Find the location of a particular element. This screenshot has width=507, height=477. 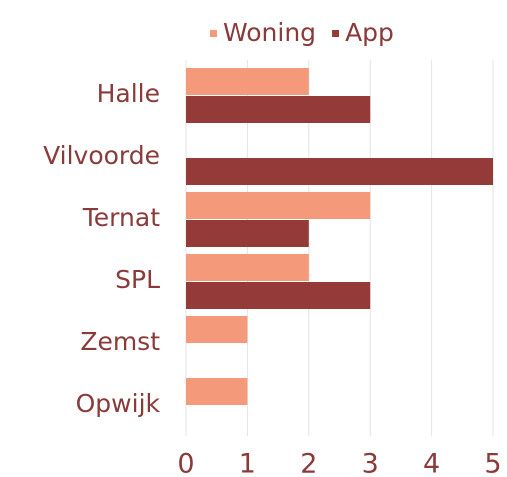

category-label: Halle is located at coordinates (128, 93).